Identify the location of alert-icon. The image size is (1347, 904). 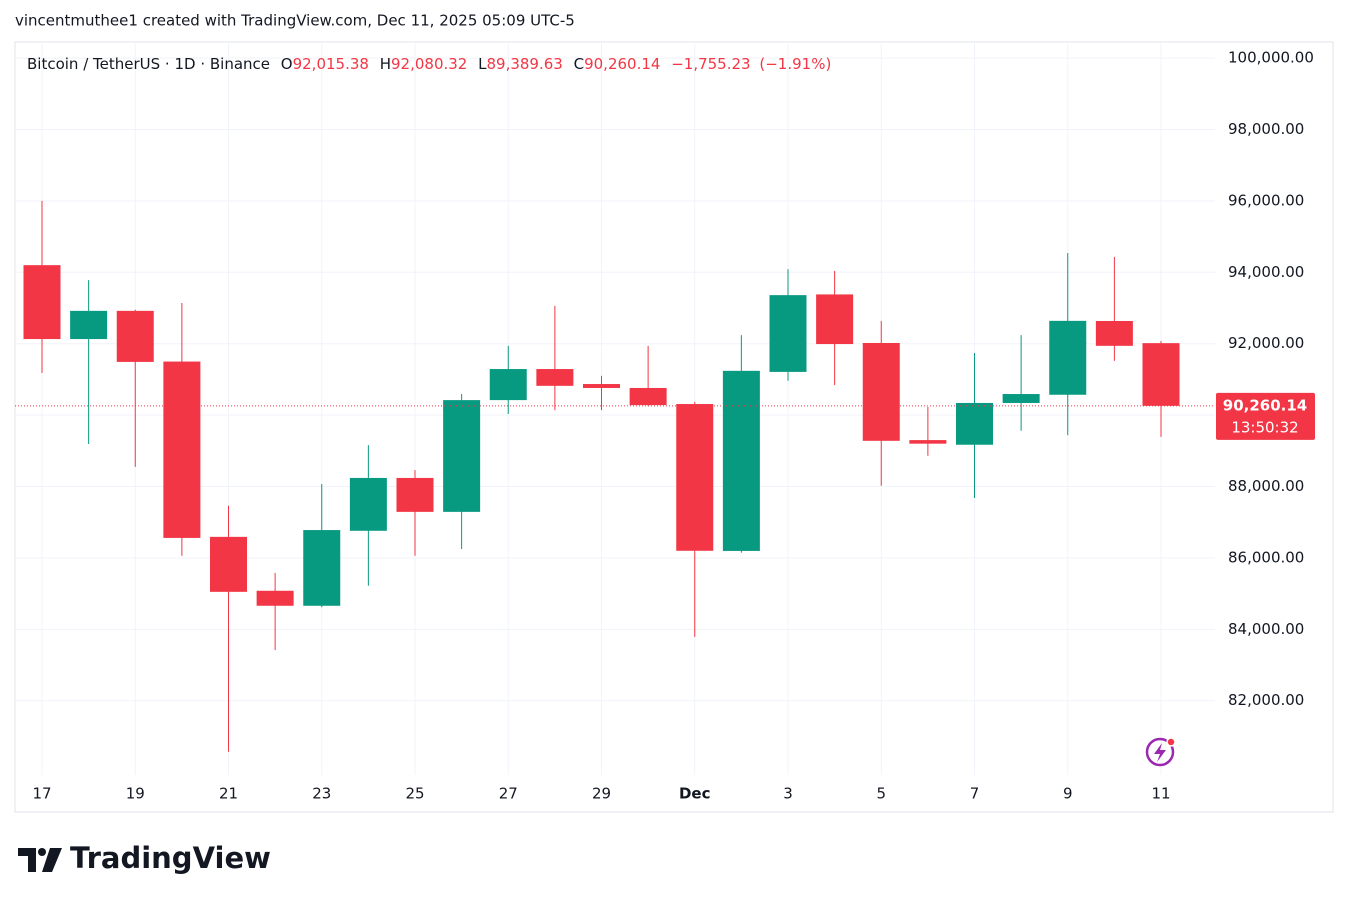
(1160, 752).